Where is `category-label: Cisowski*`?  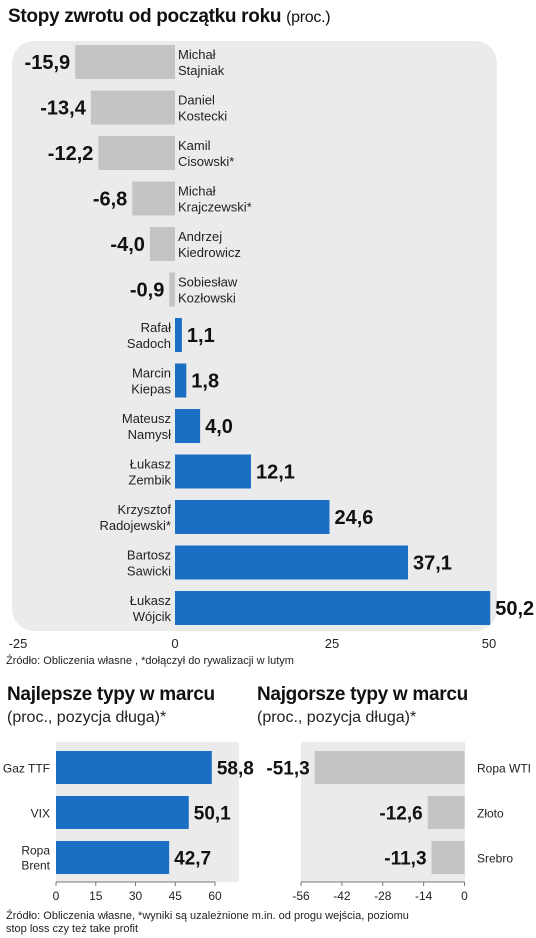 category-label: Cisowski* is located at coordinates (206, 161).